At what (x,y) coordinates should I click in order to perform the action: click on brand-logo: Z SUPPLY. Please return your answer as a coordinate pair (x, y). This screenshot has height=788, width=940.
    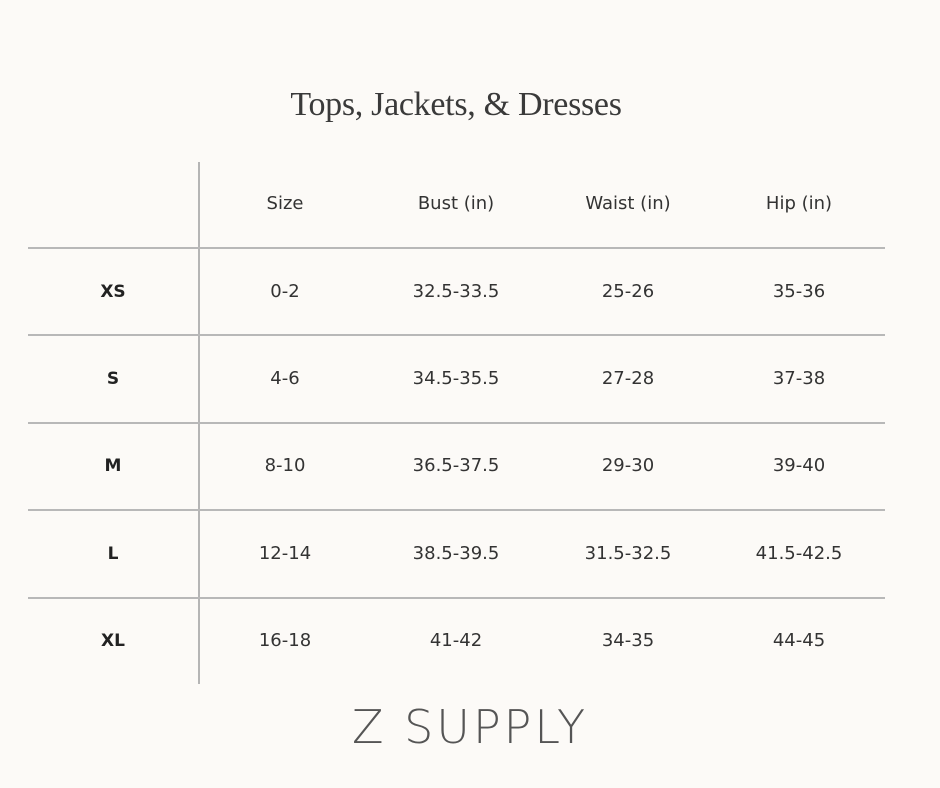
    Looking at the image, I should click on (470, 727).